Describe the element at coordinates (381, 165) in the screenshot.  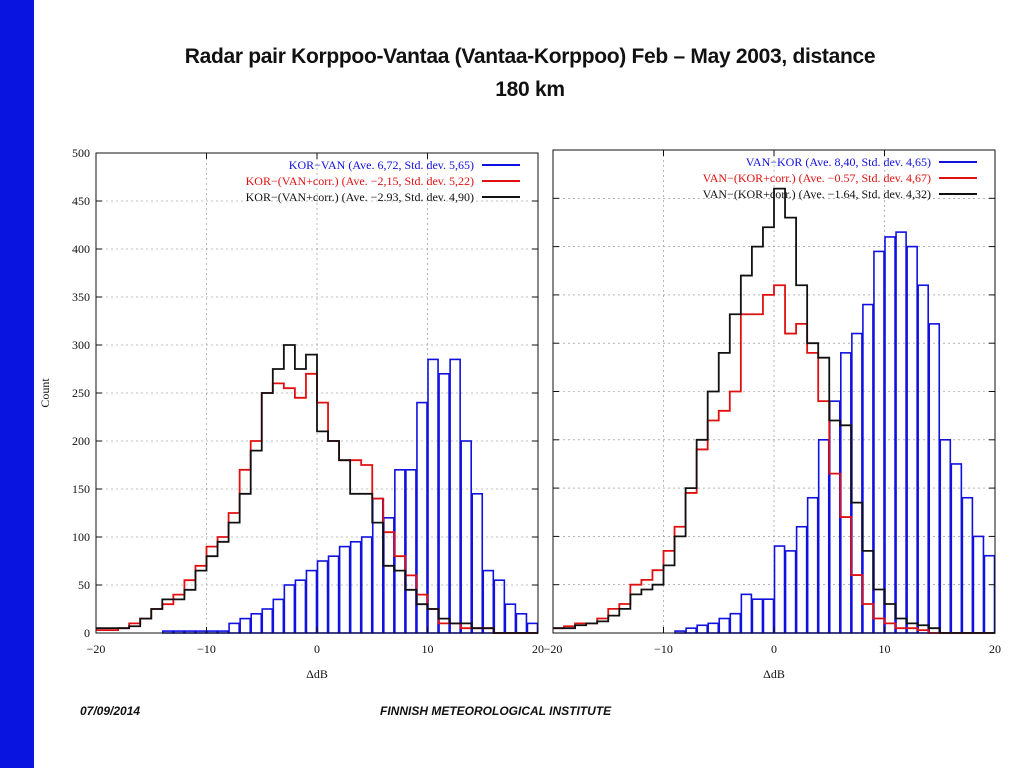
I see `legend-entry: KOR−VAN (Ave. 6,72, Std. dev. 5,65)` at that location.